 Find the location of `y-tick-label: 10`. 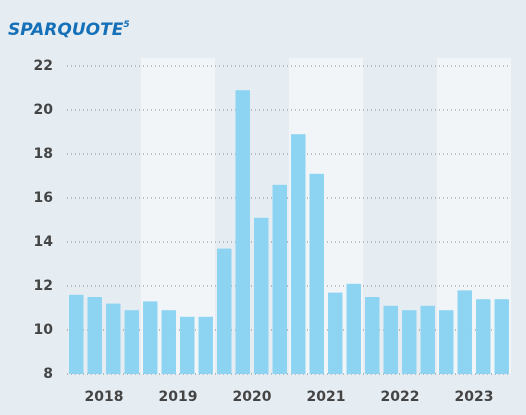

y-tick-label: 10 is located at coordinates (44, 330).